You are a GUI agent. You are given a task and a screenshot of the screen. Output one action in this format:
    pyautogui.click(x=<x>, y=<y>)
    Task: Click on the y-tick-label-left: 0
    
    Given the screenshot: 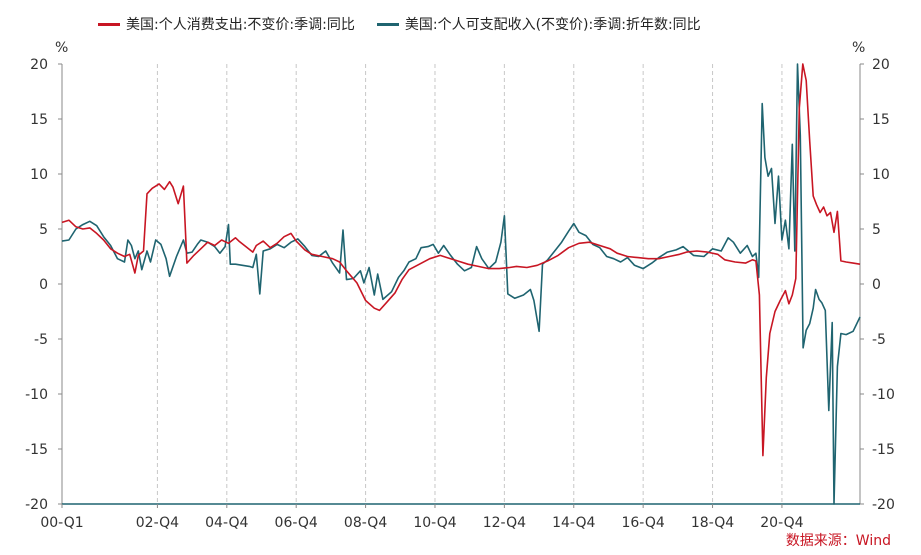 What is the action you would take?
    pyautogui.click(x=43, y=285)
    